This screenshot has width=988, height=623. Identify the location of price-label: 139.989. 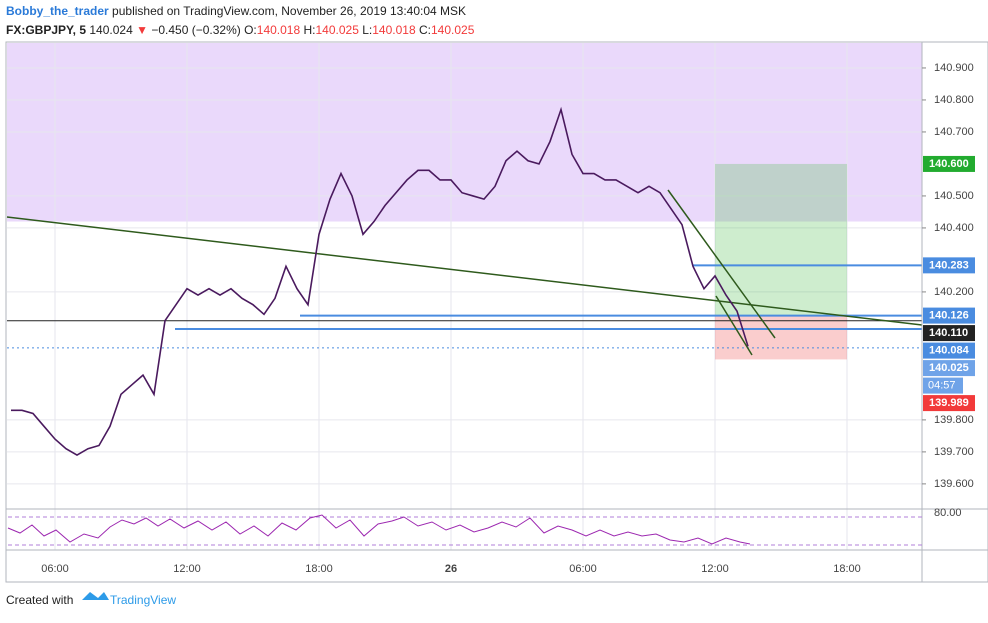
(949, 403).